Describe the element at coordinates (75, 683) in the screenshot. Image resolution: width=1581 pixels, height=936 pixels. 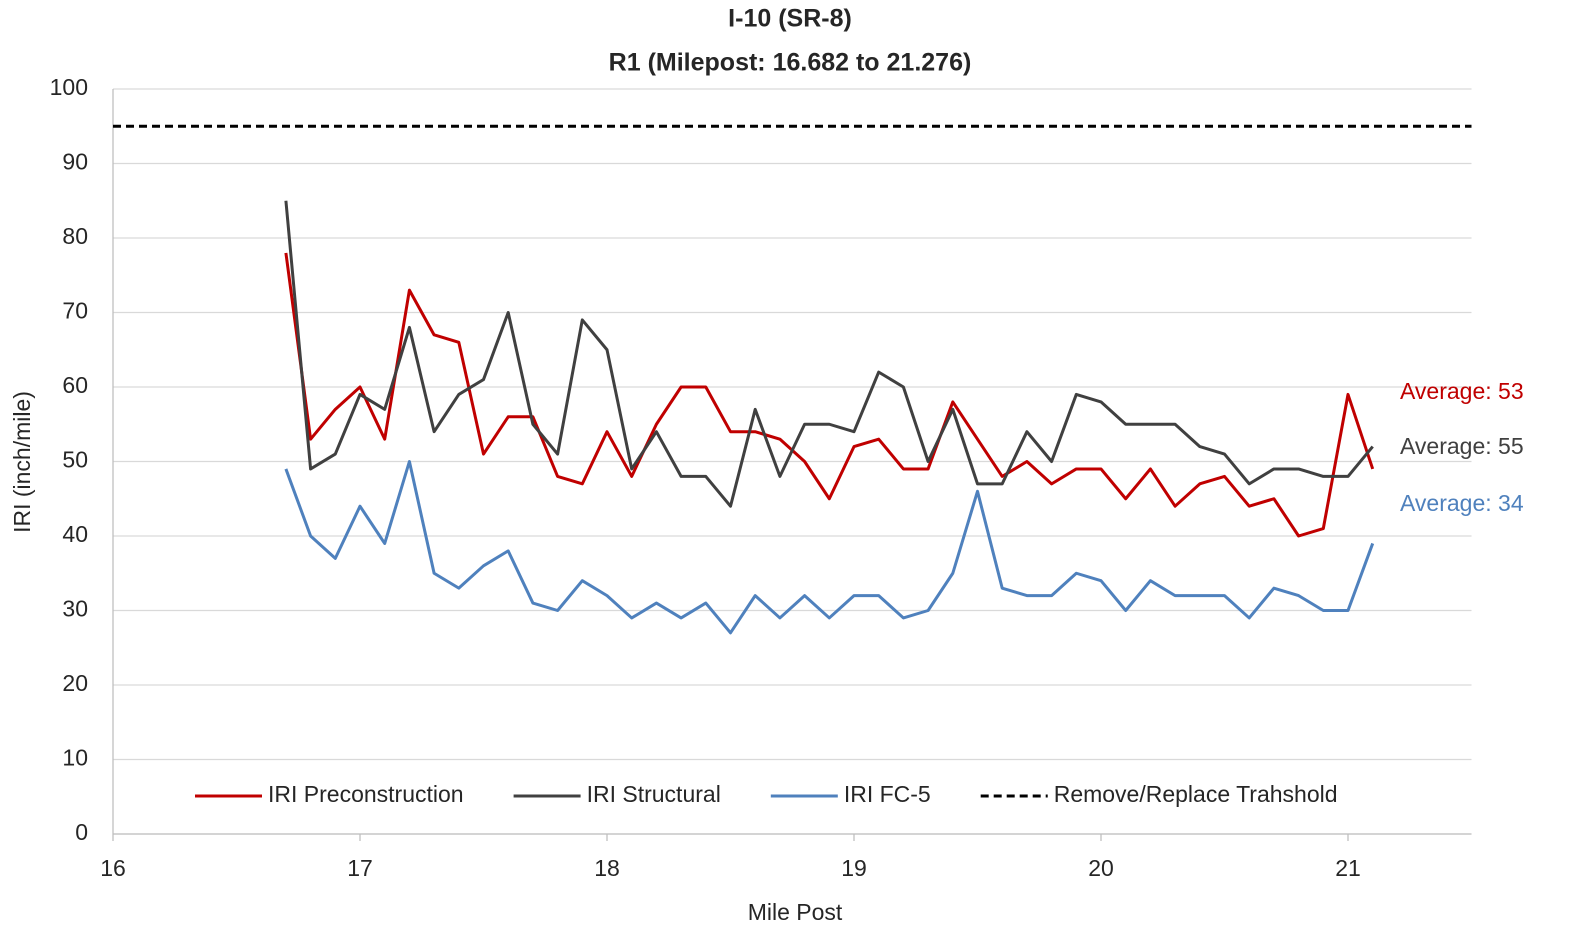
I see `y-tick-label: 20` at that location.